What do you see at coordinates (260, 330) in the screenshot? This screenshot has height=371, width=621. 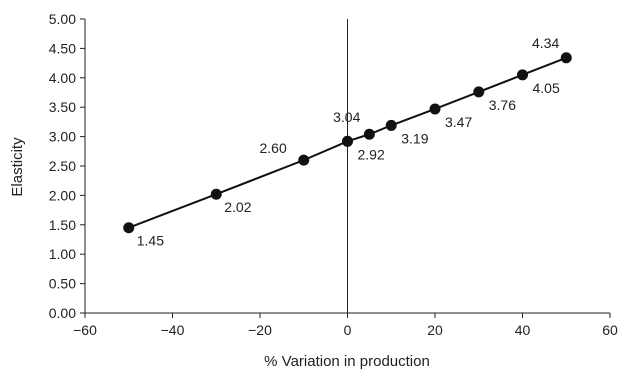 I see `x-tick-label: −20` at bounding box center [260, 330].